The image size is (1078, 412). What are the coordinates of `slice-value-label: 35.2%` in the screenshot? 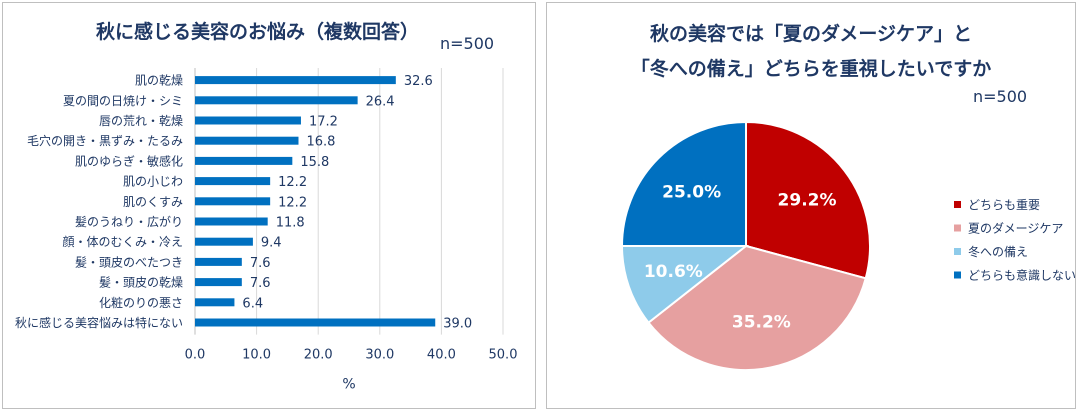 It's located at (761, 322).